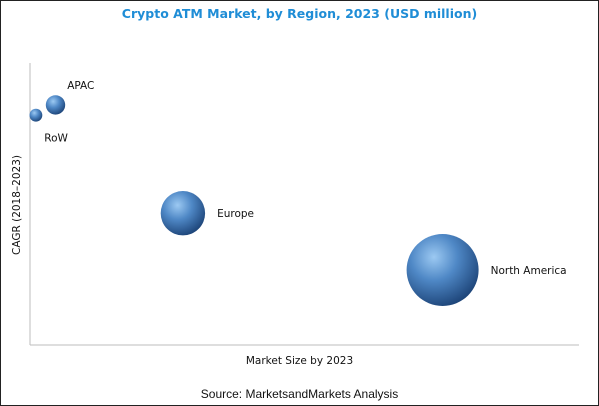 Image resolution: width=599 pixels, height=406 pixels. What do you see at coordinates (80, 86) in the screenshot?
I see `bubble-label-apac: APAC` at bounding box center [80, 86].